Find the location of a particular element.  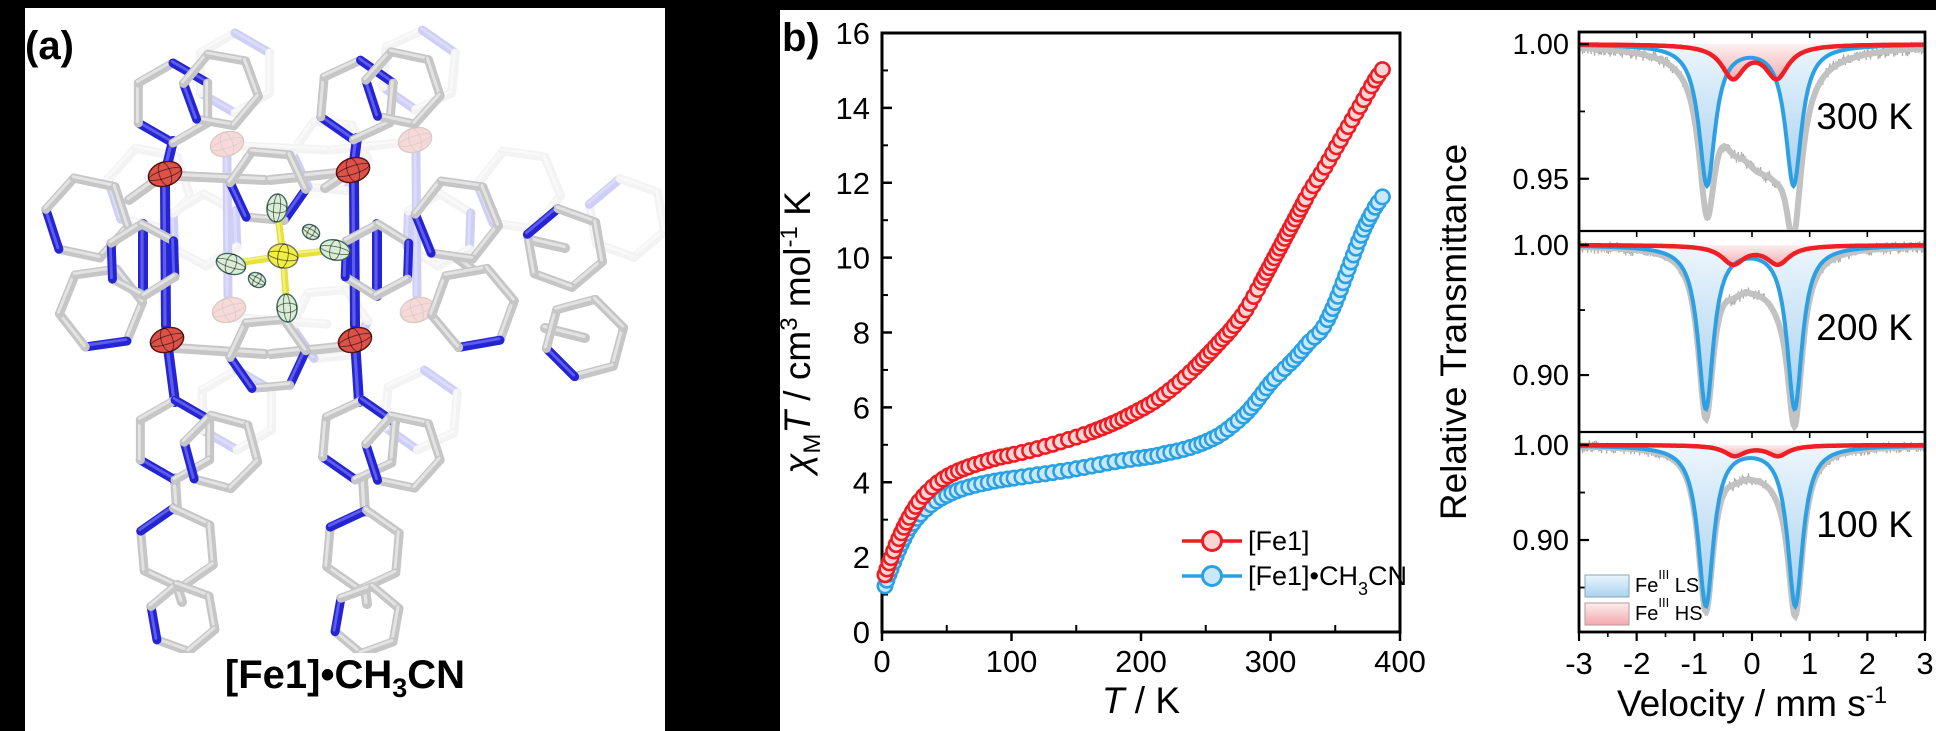

experimental-data-line is located at coordinates (1752, 136).